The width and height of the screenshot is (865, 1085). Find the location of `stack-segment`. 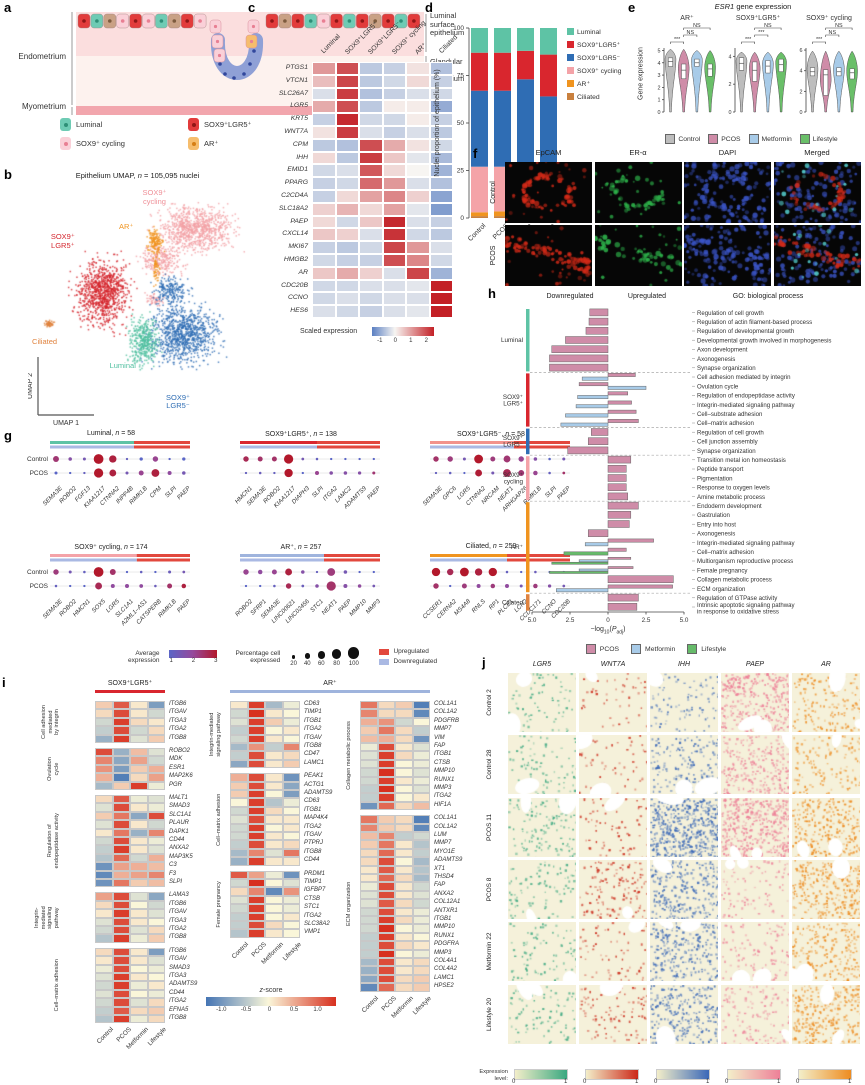

stack-segment is located at coordinates (502, 40).